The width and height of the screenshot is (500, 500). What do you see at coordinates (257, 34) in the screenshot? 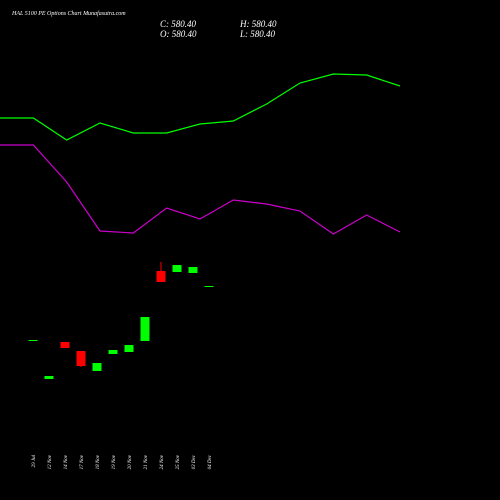
I see `low-label: L: 580.40` at bounding box center [257, 34].